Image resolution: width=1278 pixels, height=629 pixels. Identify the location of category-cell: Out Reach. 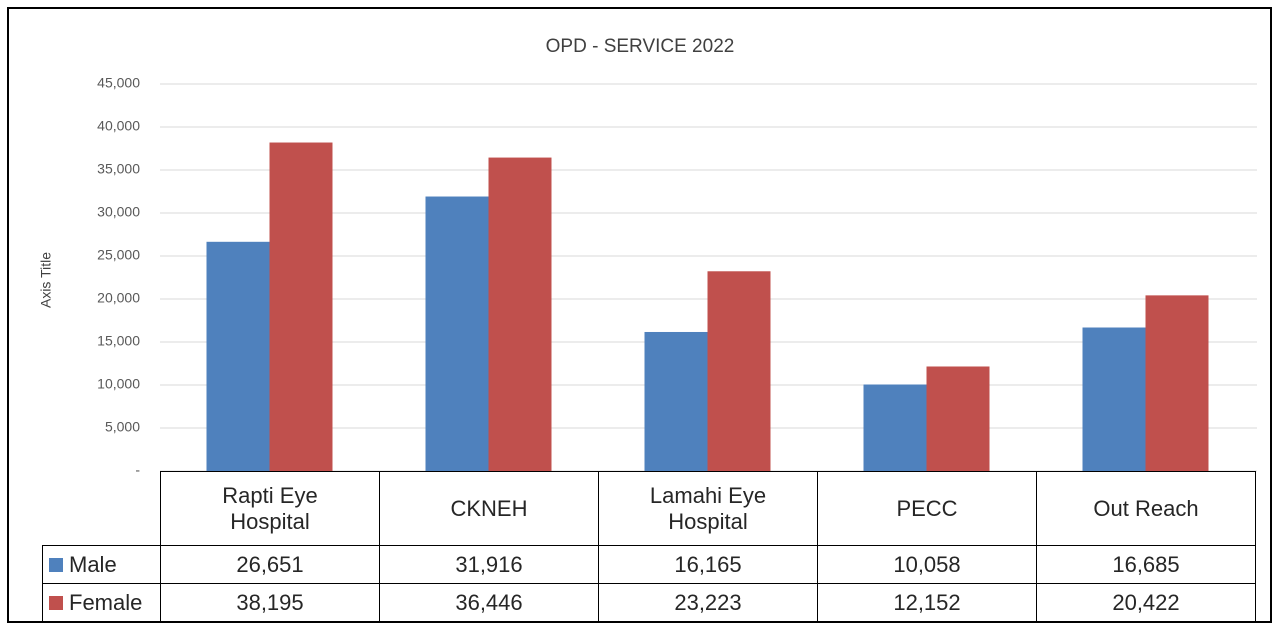
(1146, 508).